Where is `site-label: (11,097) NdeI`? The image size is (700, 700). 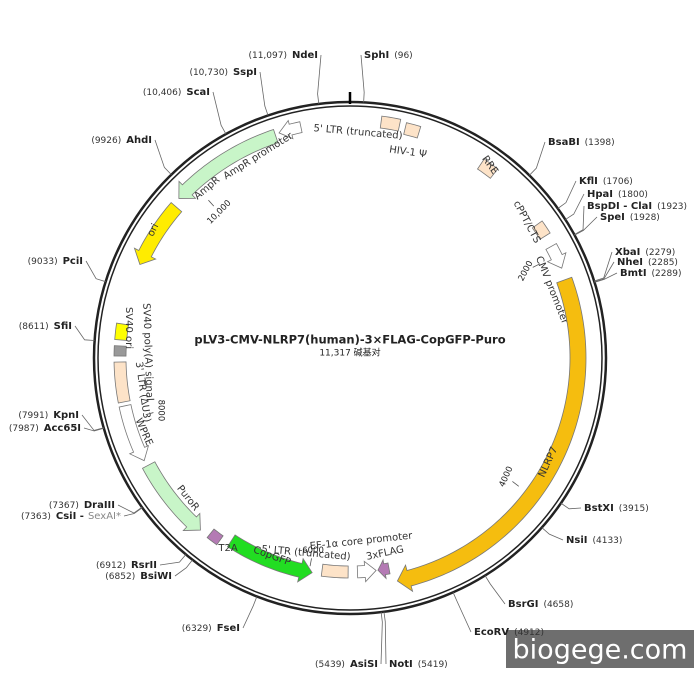
site-label: (11,097) NdeI is located at coordinates (283, 55).